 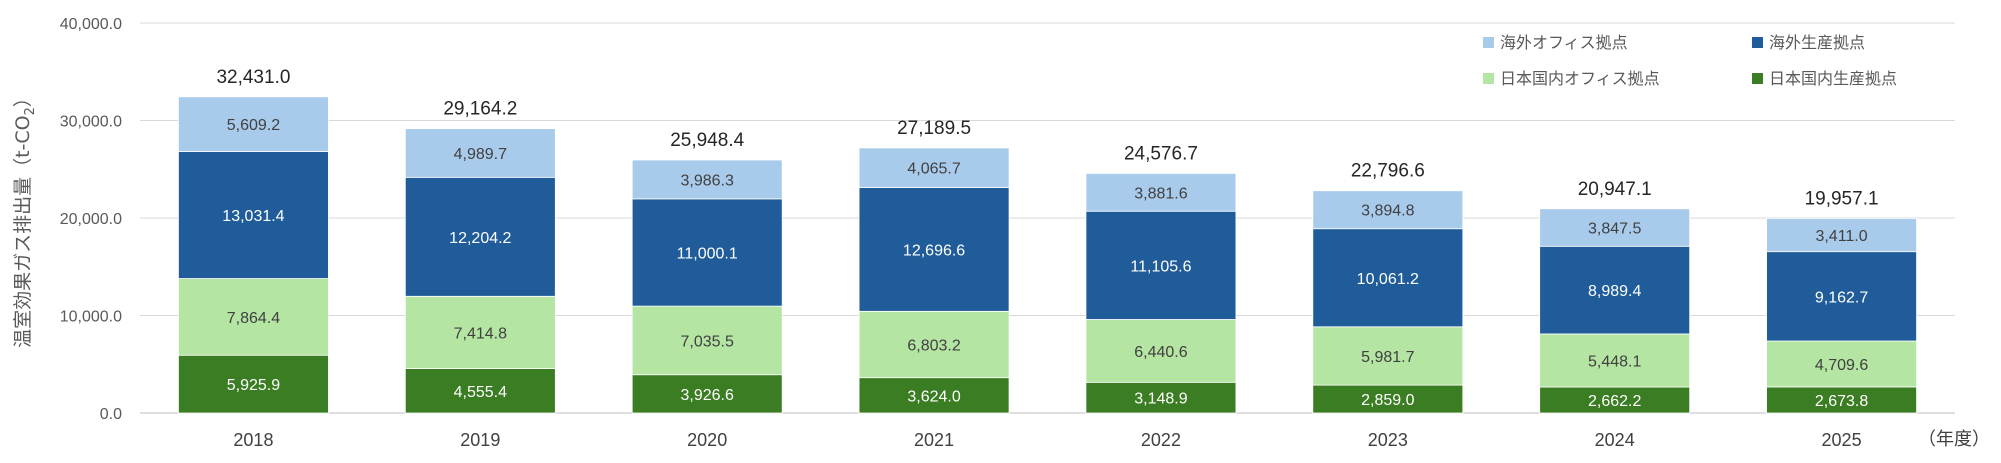 I want to click on data-label: 5,448.1, so click(x=1614, y=361).